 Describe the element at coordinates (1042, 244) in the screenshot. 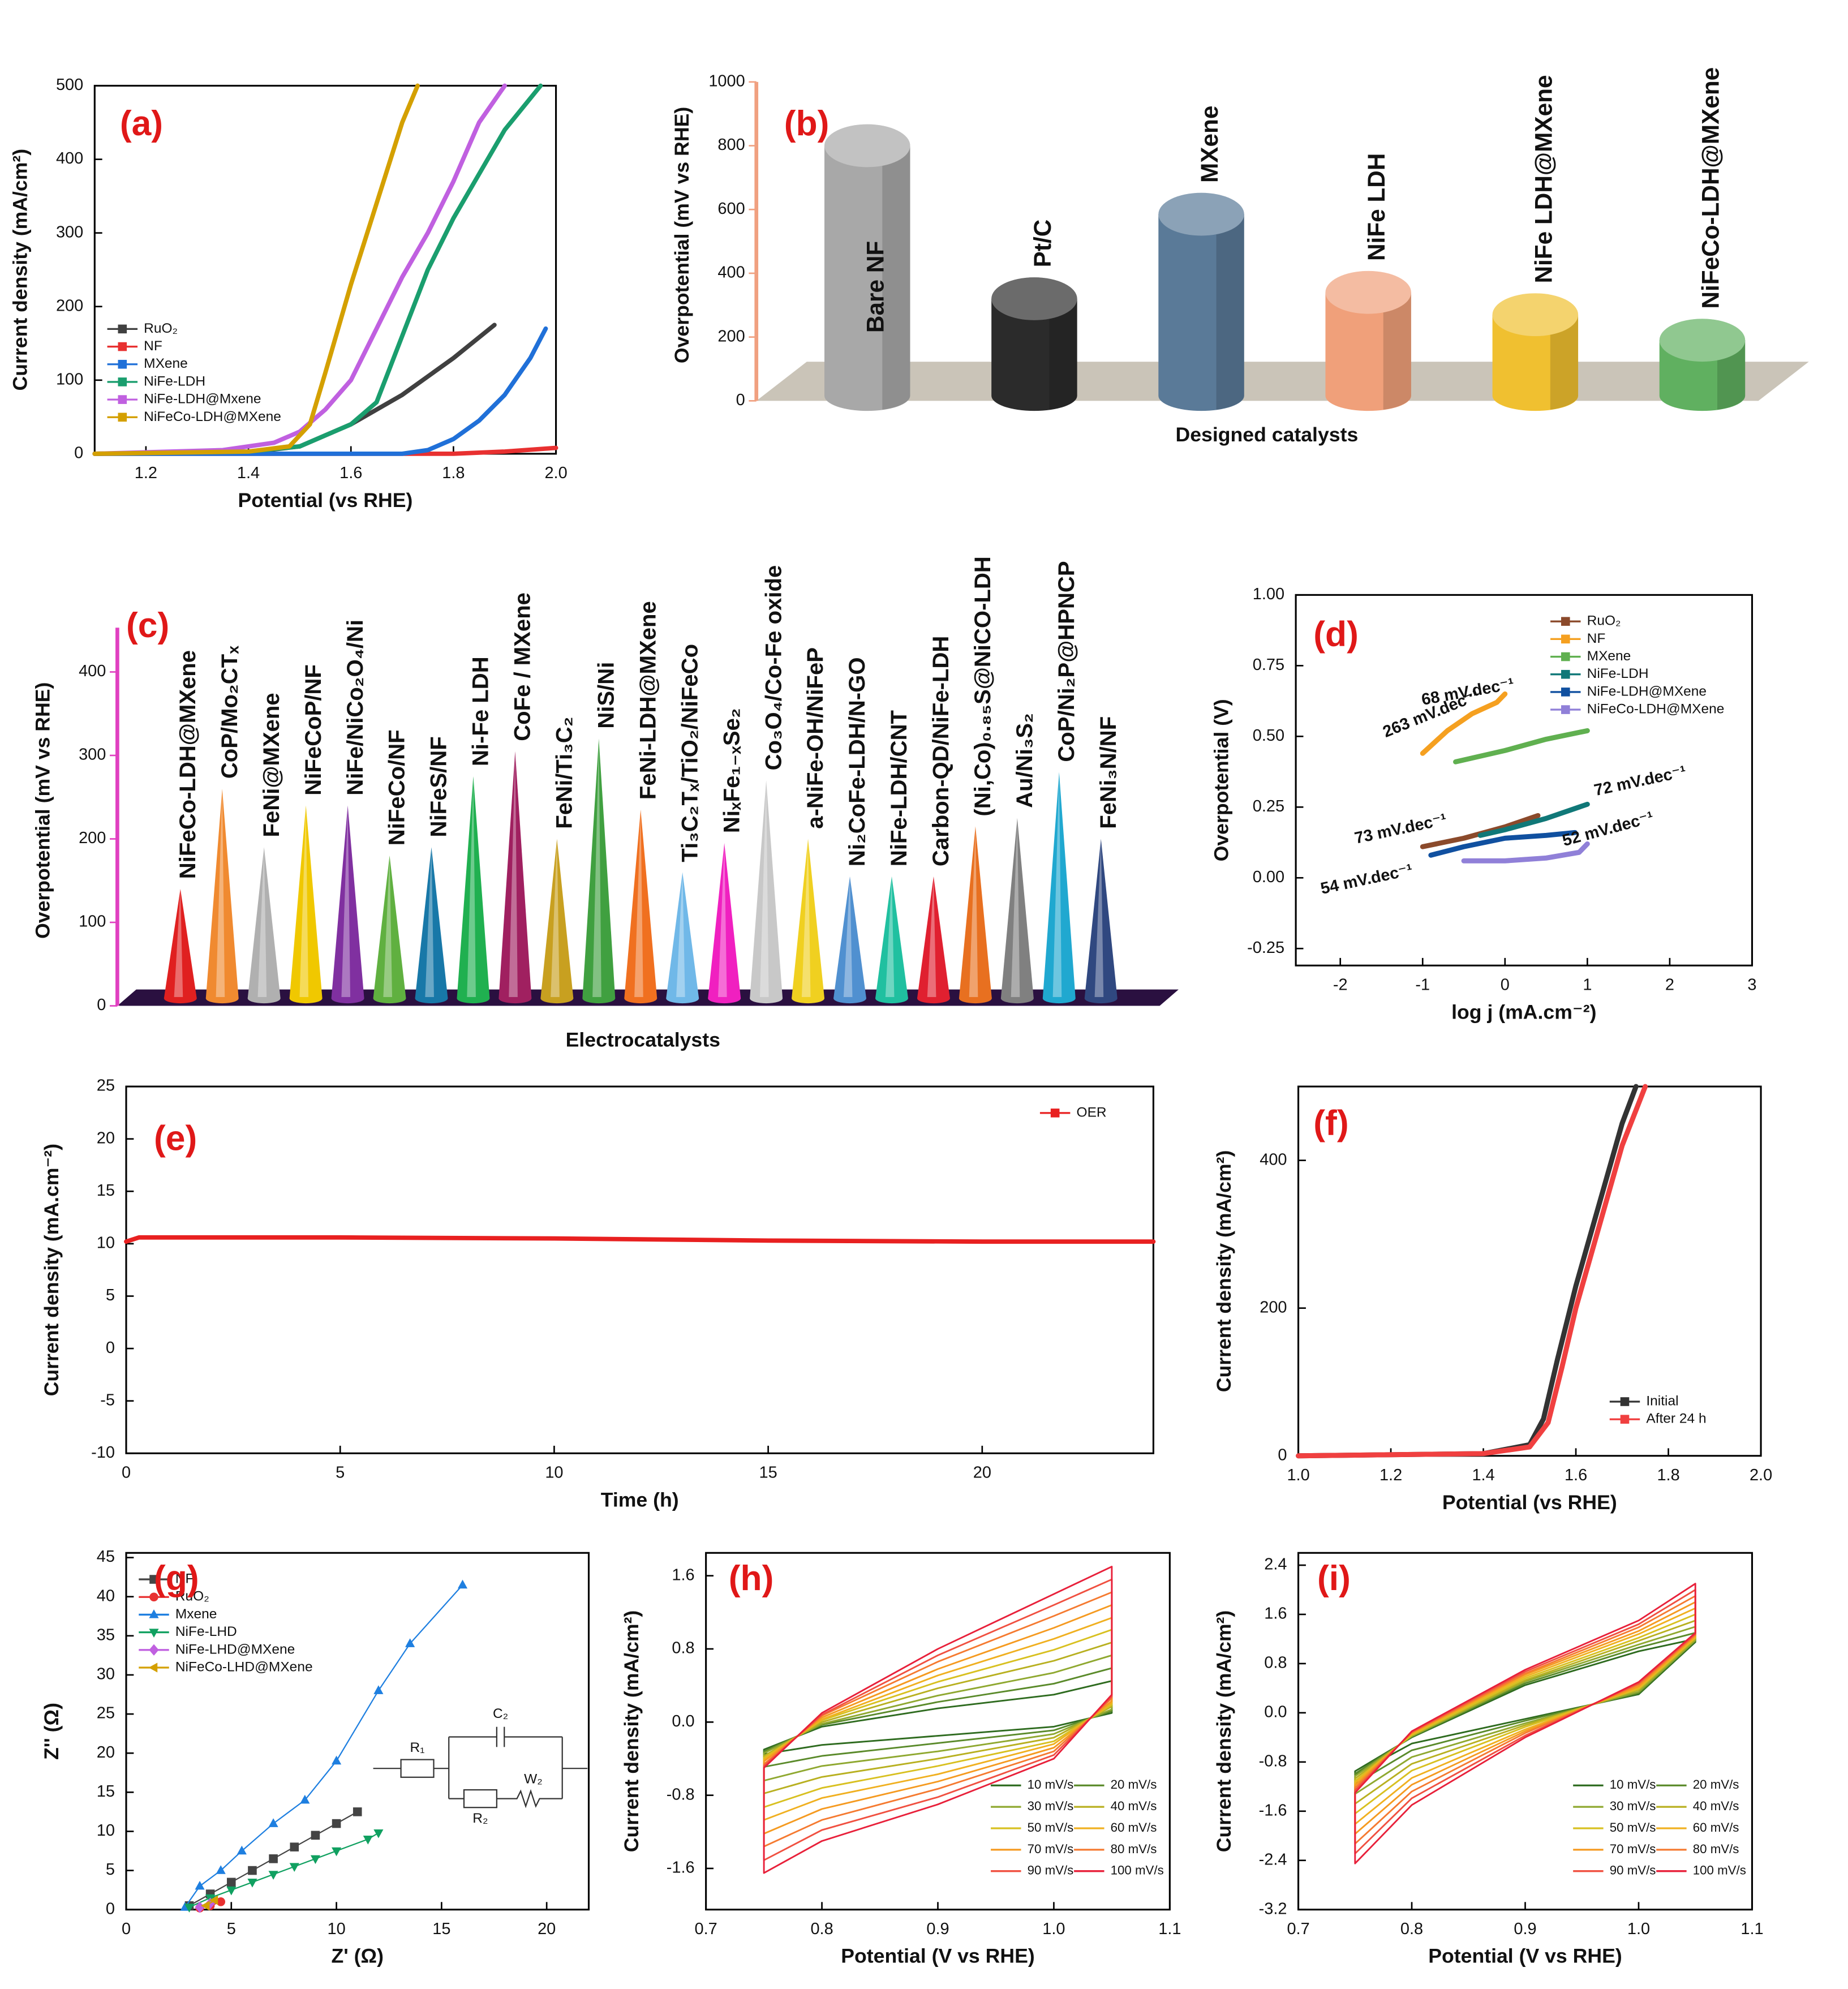

I see `category-label: Pt/C` at that location.